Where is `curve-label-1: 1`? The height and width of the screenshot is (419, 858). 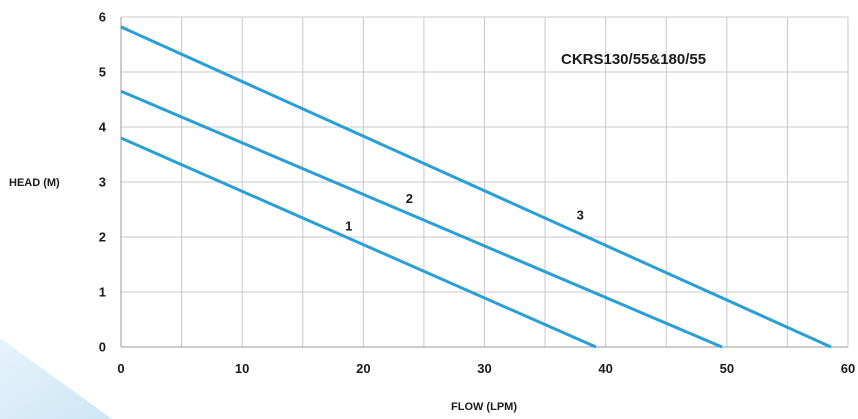
curve-label-1: 1 is located at coordinates (348, 226).